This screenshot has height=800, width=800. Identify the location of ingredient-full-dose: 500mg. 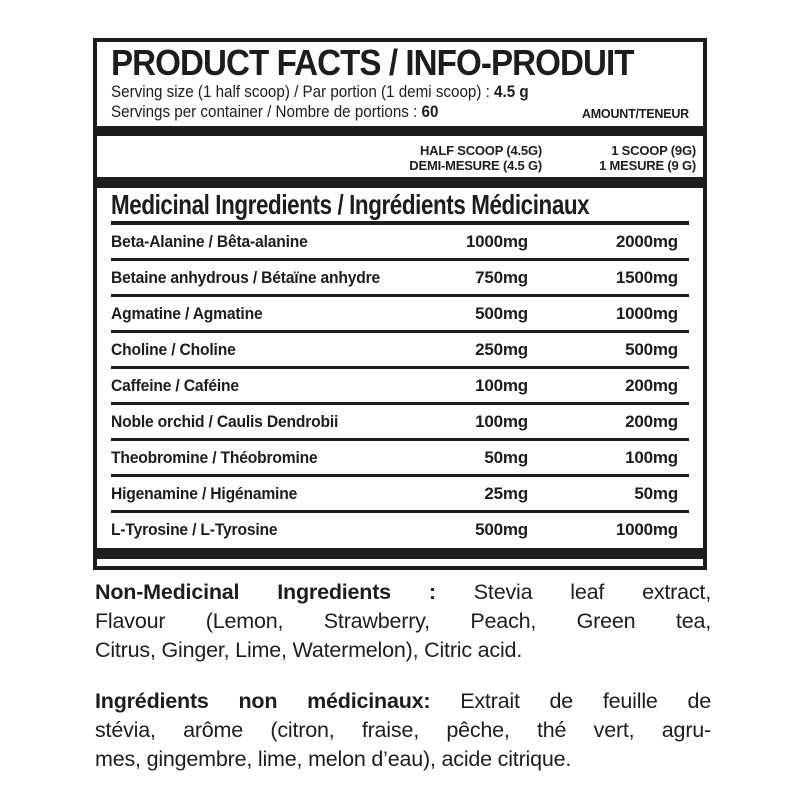
(651, 349).